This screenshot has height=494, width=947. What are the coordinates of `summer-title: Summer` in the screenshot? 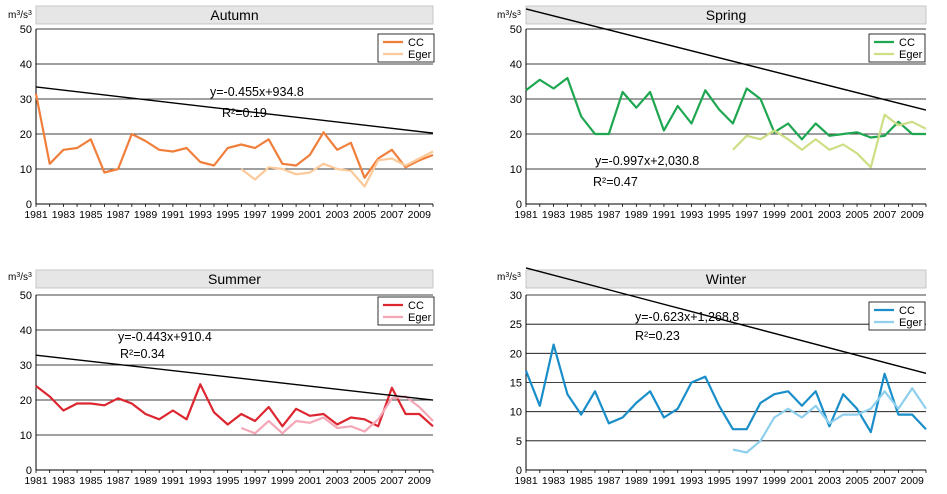 It's located at (234, 279).